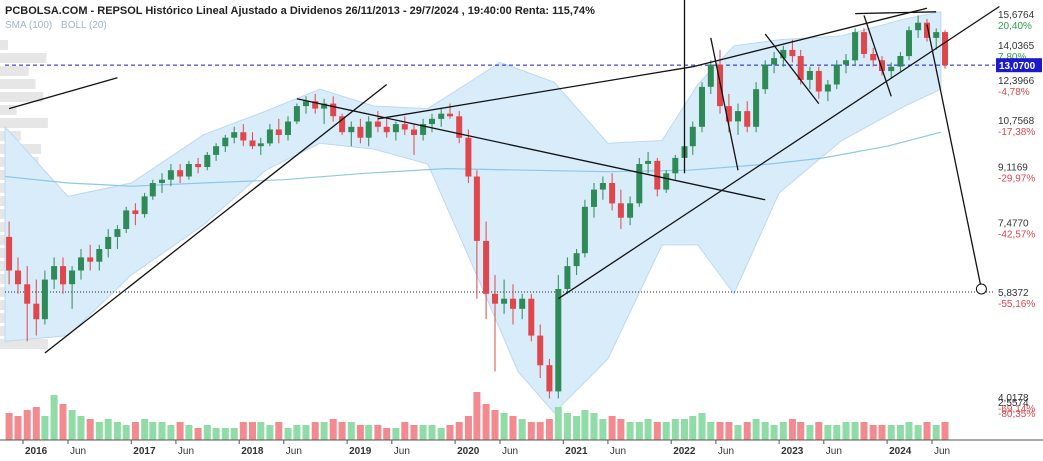 Image resolution: width=1043 pixels, height=461 pixels. What do you see at coordinates (1014, 92) in the screenshot?
I see `y-tick-pct: -4,78%` at bounding box center [1014, 92].